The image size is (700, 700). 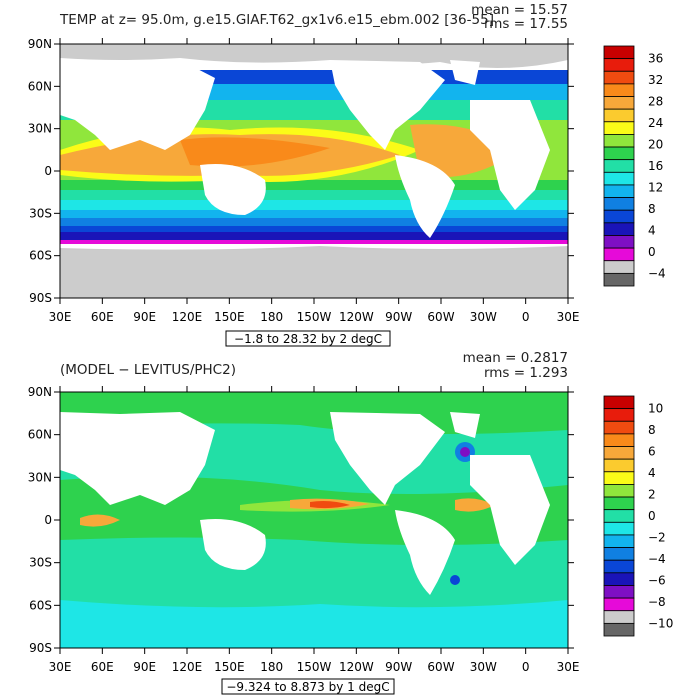 What do you see at coordinates (655, 166) in the screenshot?
I see `top-colorbar-label: 16` at bounding box center [655, 166].